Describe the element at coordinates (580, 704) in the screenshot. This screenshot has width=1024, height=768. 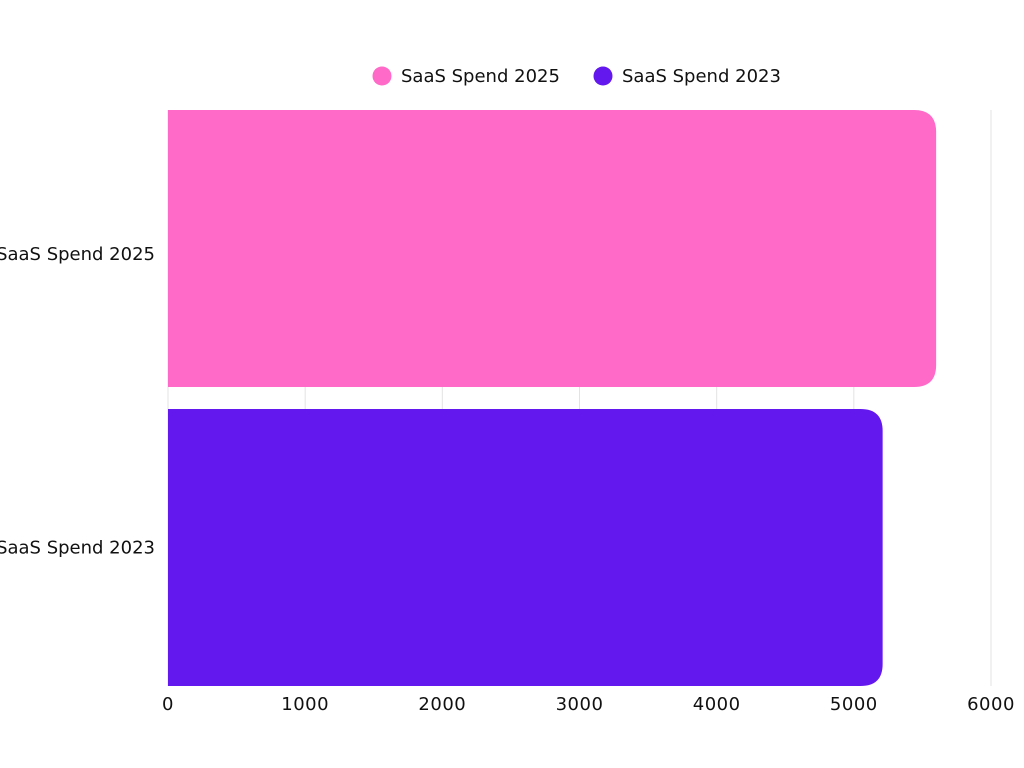
I see `x-tick-label: 3000` at that location.